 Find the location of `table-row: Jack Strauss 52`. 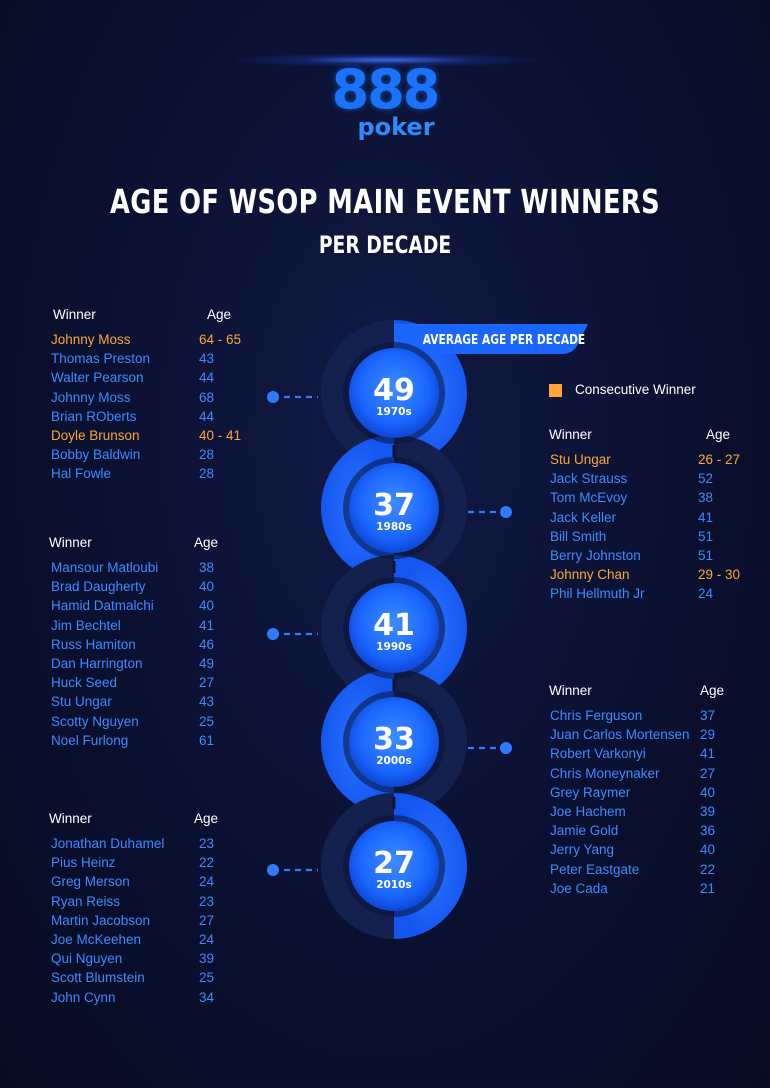

table-row: Jack Strauss 52 is located at coordinates (660, 480).